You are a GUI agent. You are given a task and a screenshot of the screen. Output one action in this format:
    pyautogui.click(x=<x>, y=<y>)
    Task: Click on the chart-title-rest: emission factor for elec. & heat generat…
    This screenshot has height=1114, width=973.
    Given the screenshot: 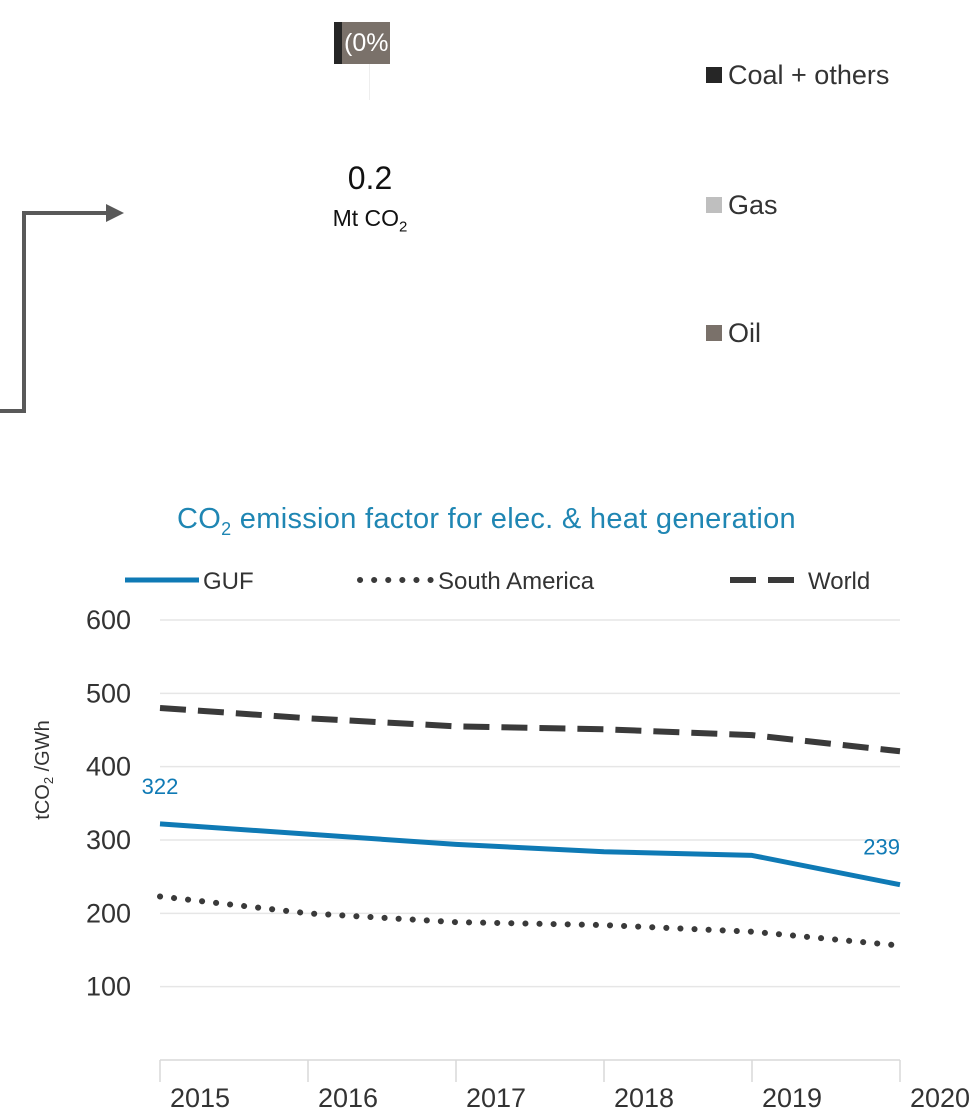 What is the action you would take?
    pyautogui.click(x=513, y=519)
    